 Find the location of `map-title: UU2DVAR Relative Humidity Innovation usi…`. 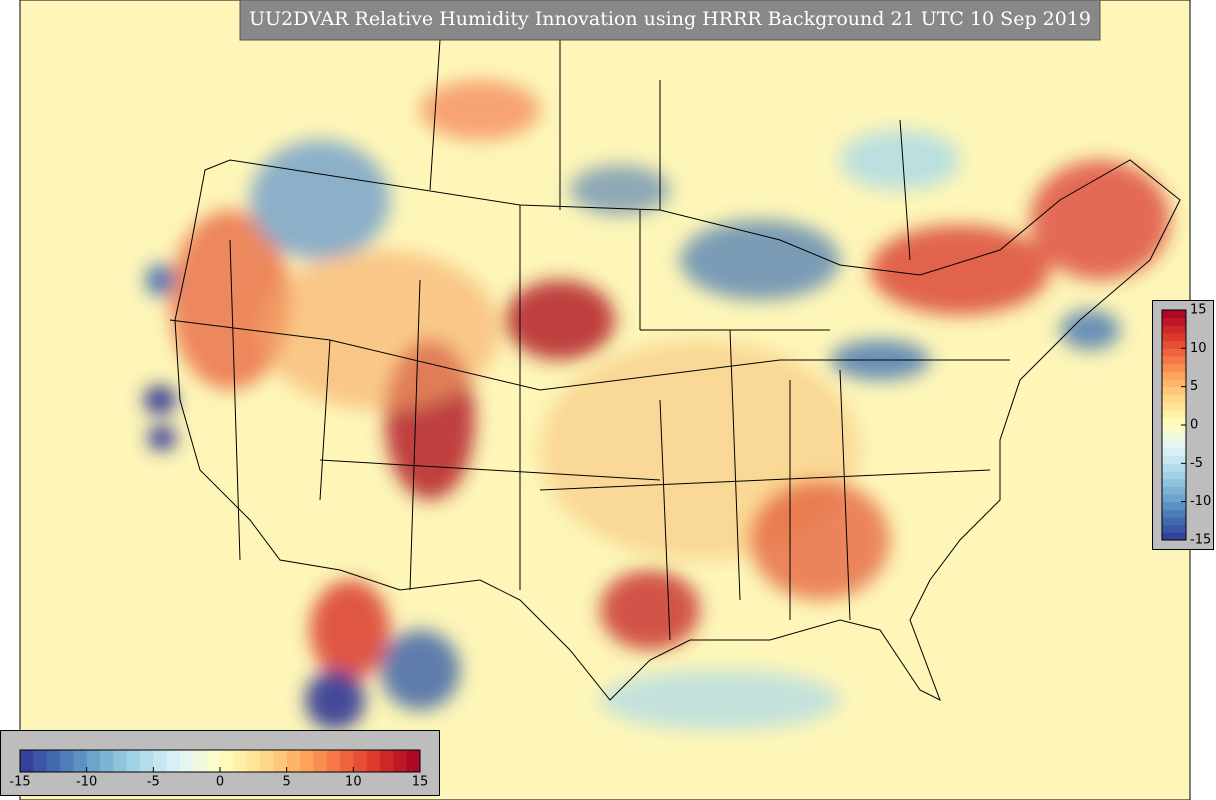

map-title: UU2DVAR Relative Humidity Innovation usi… is located at coordinates (670, 19).